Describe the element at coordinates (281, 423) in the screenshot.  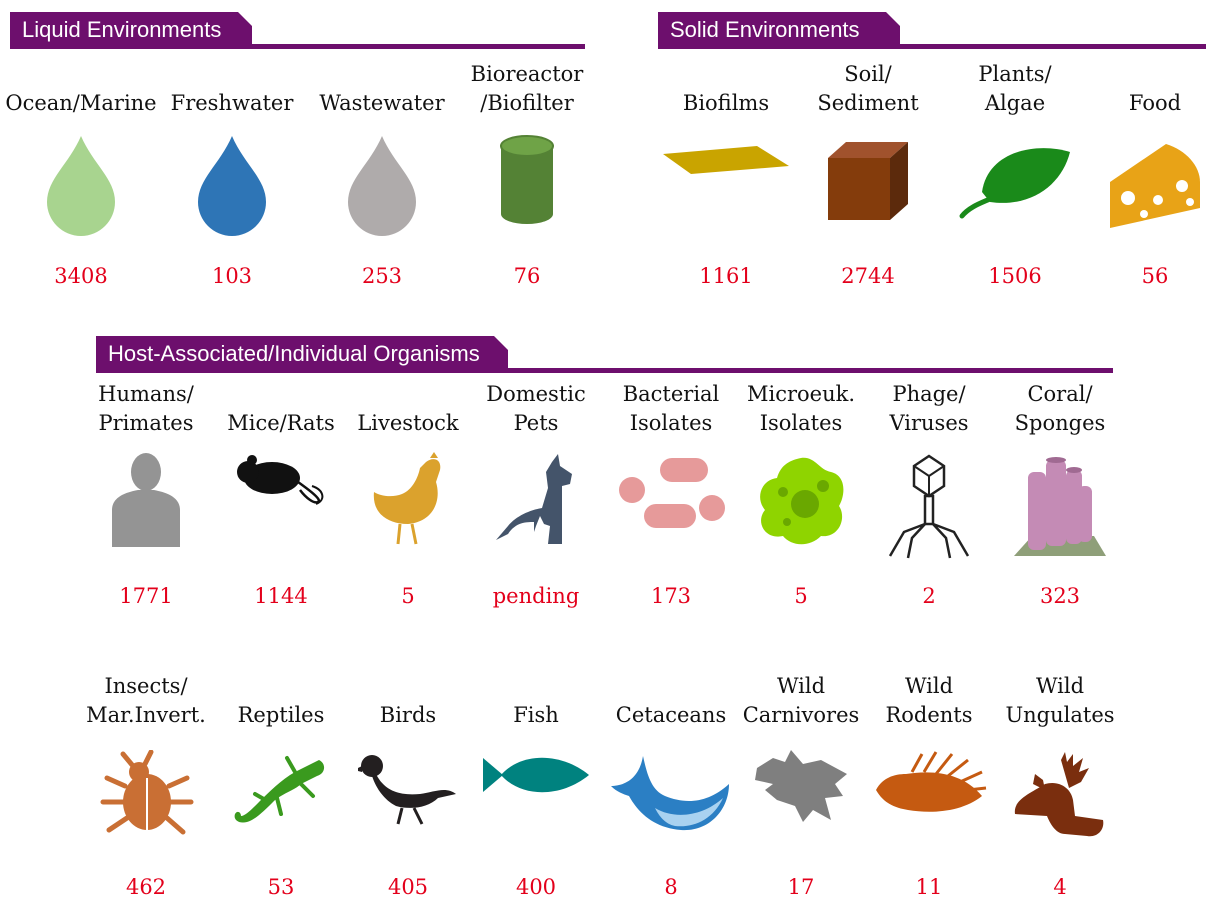
I see `category-label: Mice/Rats` at that location.